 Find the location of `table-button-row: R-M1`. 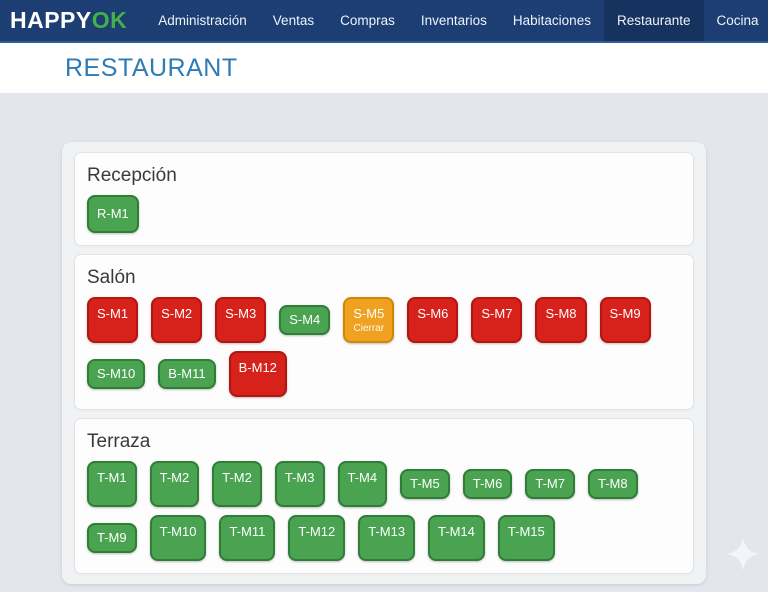

table-button-row: R-M1 is located at coordinates (384, 214).